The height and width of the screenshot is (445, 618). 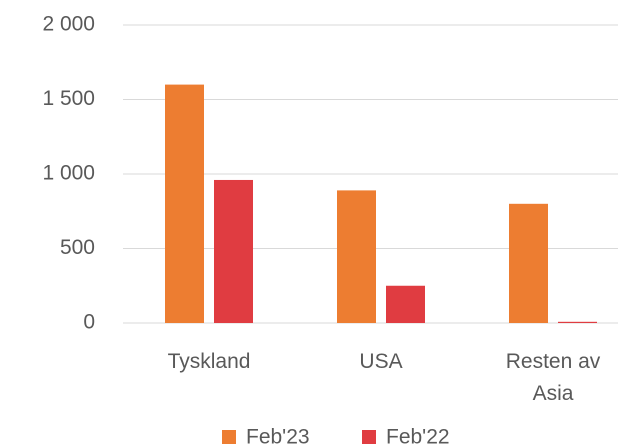 What do you see at coordinates (209, 361) in the screenshot?
I see `x-tick-label: Tyskland` at bounding box center [209, 361].